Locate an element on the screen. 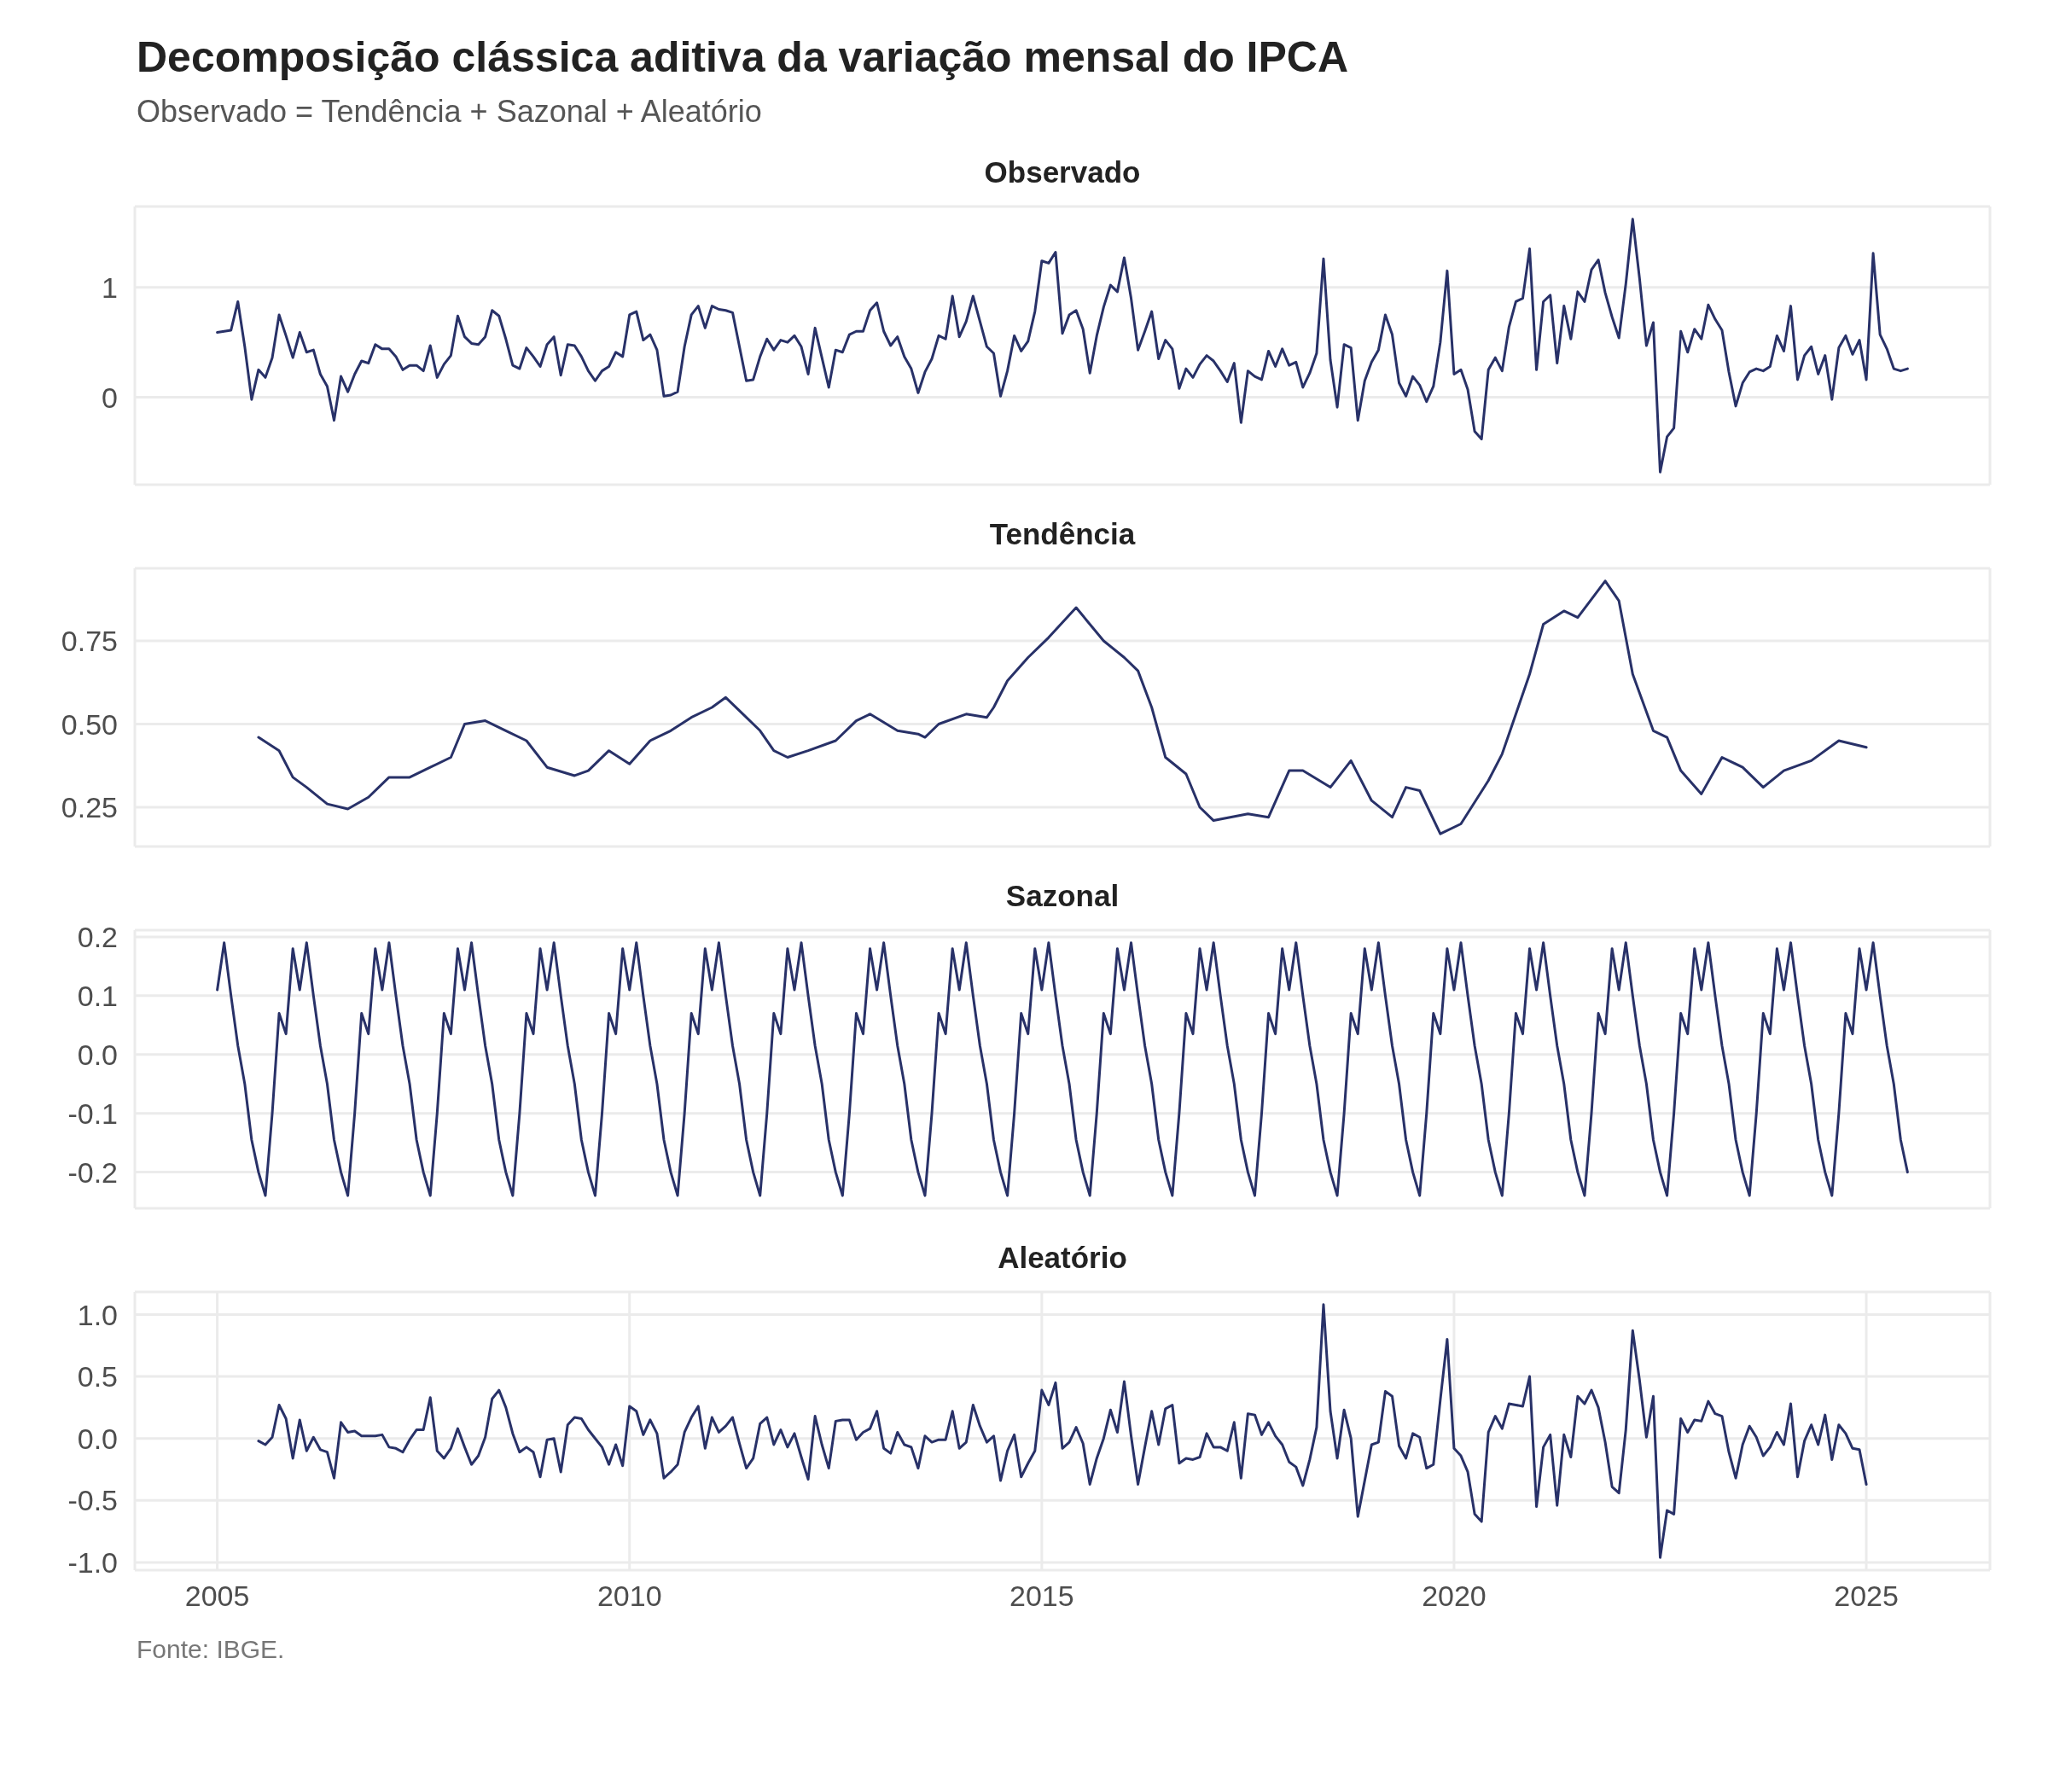 This screenshot has height=1792, width=2048. x-tick-label: 2015 is located at coordinates (1041, 1596).